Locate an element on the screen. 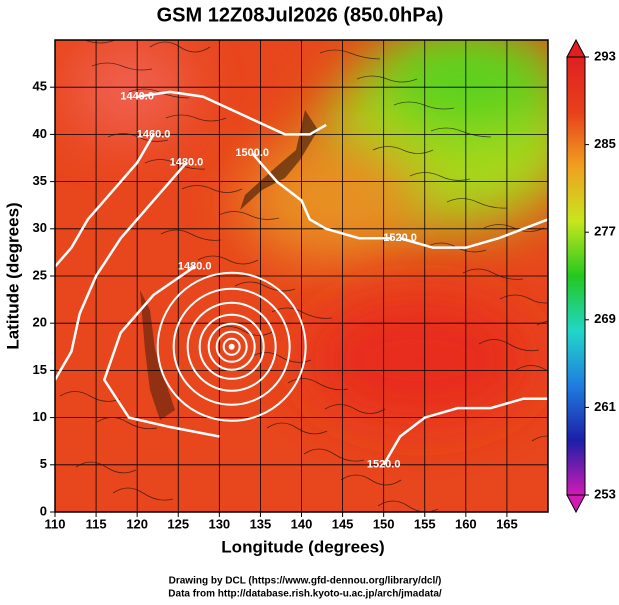 The width and height of the screenshot is (619, 605). colorbar-tick-label: 269 is located at coordinates (605, 318).